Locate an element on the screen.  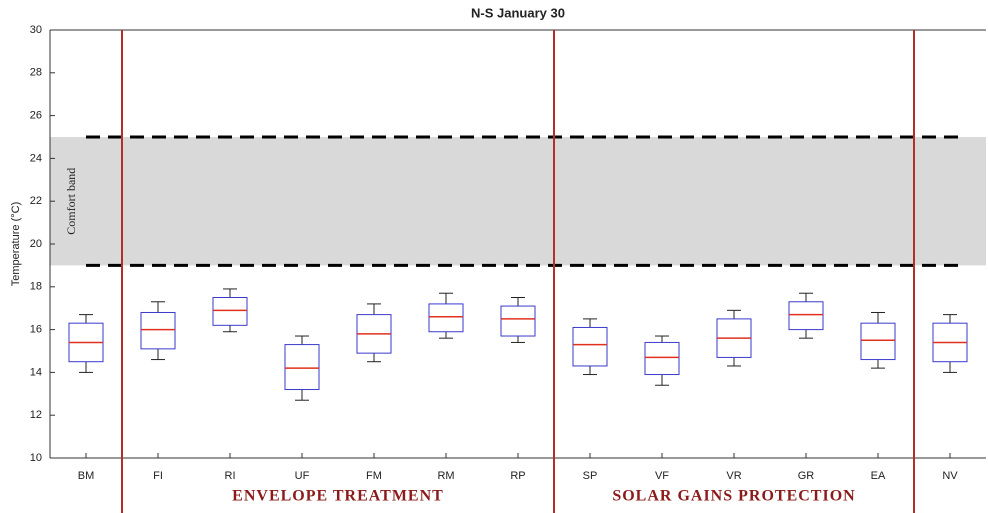
y-tick-label: 12 is located at coordinates (36, 415).